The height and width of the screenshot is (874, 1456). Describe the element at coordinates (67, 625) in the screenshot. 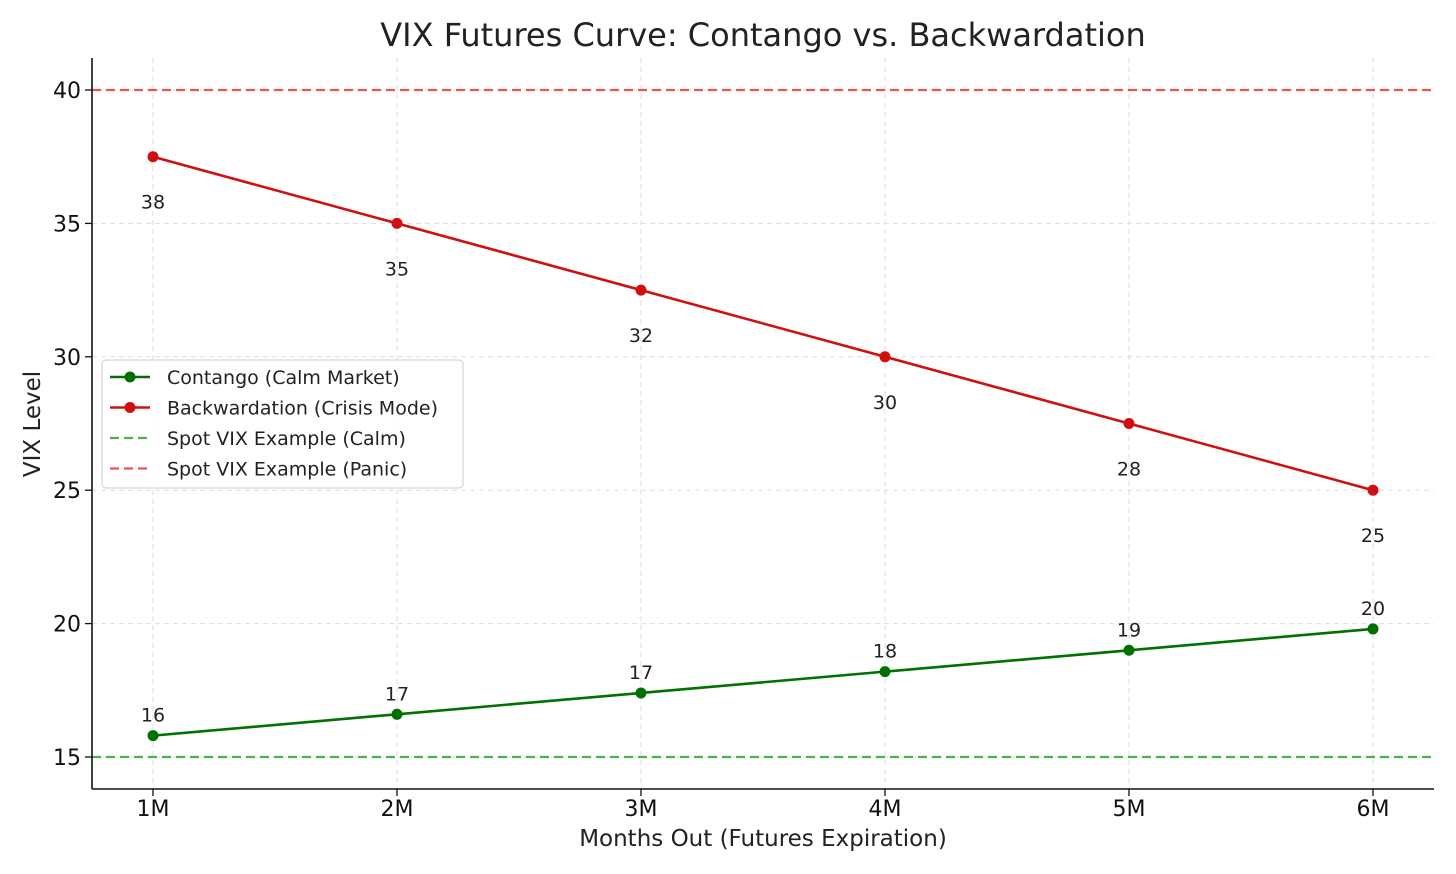

I see `y-tick-label: 20` at that location.